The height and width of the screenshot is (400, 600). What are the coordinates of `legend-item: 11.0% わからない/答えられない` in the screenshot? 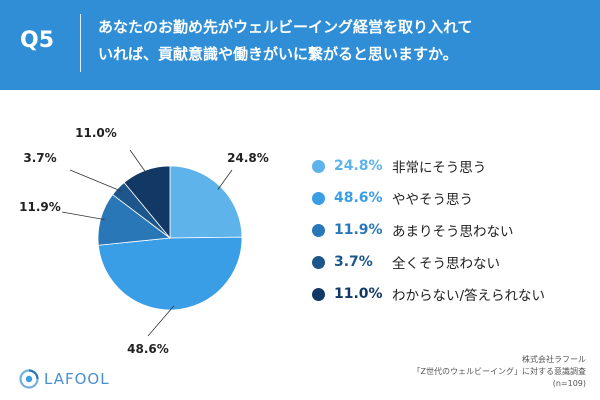 It's located at (452, 294).